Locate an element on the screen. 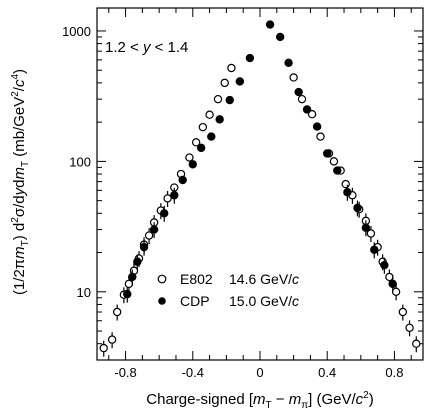 This screenshot has width=429, height=415. y-tick-labels: 10 100 1000 is located at coordinates (76, 162).